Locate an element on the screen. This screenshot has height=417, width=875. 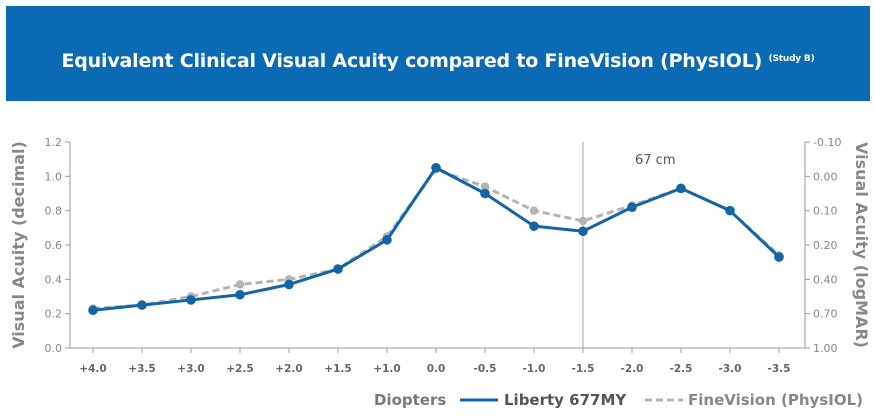
x-tick-label: +2.5 is located at coordinates (239, 369).